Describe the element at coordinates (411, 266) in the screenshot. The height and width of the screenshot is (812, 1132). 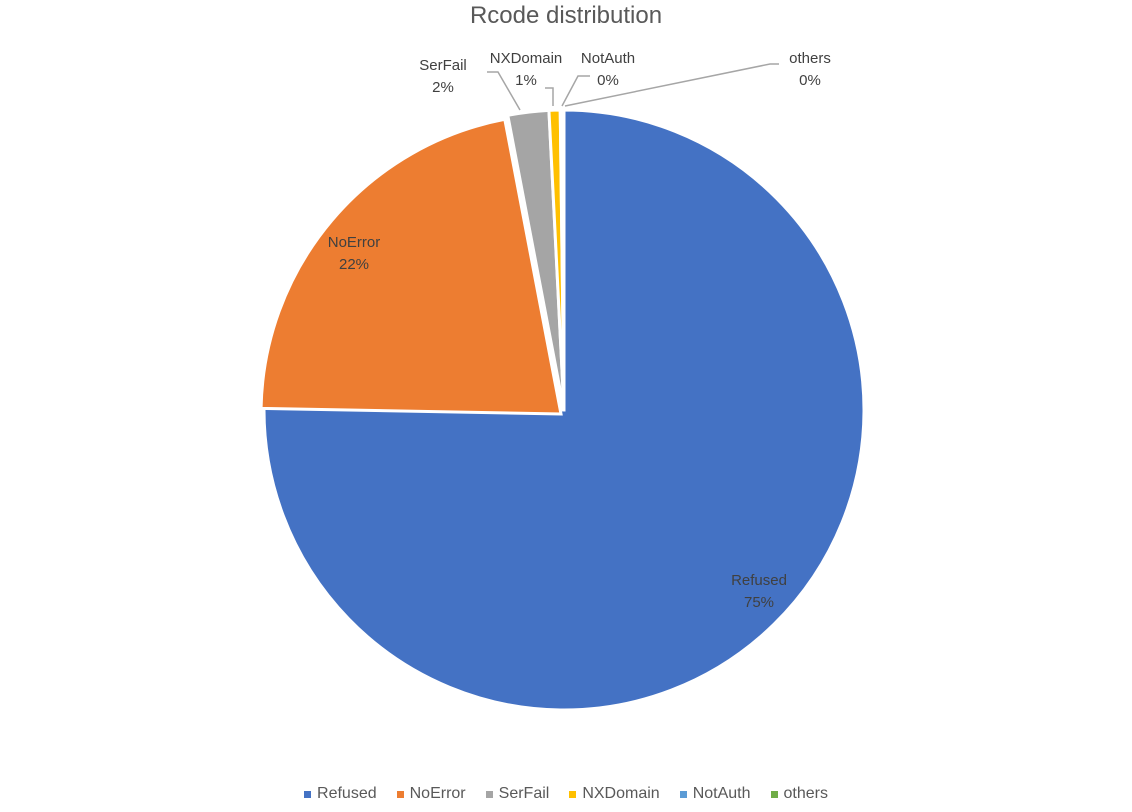
I see `pie-slice-noerror` at that location.